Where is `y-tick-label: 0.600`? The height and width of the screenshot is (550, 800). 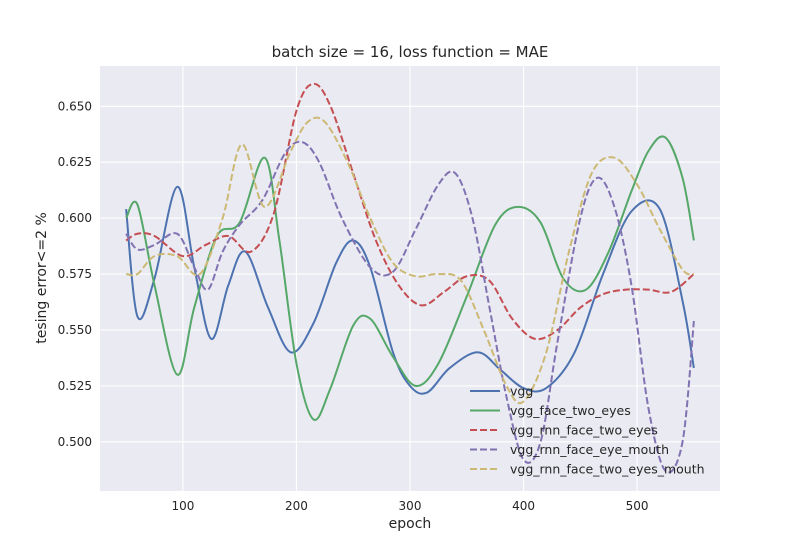 y-tick-label: 0.600 is located at coordinates (75, 218).